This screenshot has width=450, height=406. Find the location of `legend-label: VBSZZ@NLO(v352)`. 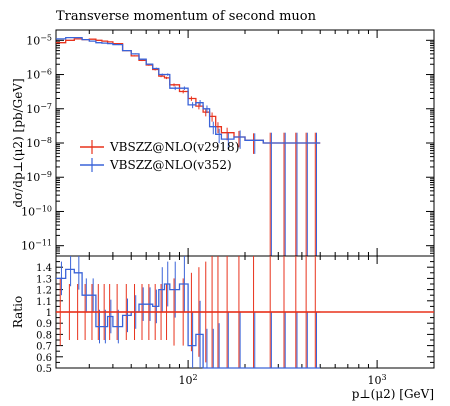

legend-label: VBSZZ@NLO(v352) is located at coordinates (170, 165).